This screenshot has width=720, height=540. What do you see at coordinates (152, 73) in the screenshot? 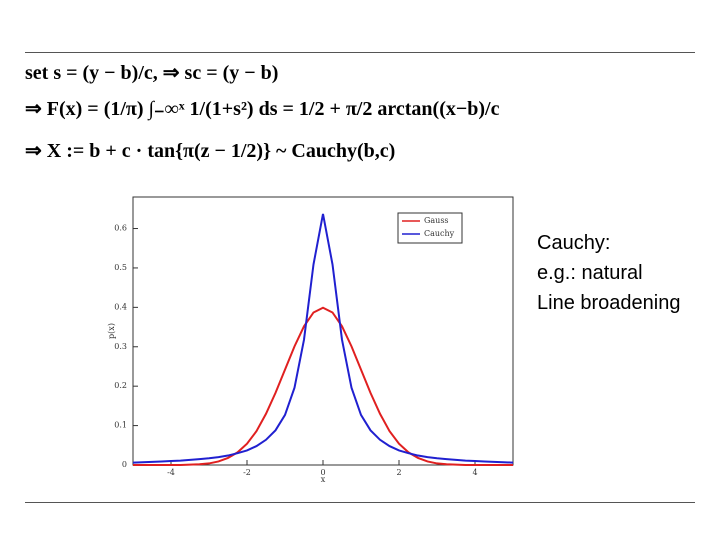
I see `equation: set s = (y − b)/c, ⇒ sc = (y − b)` at bounding box center [152, 73].